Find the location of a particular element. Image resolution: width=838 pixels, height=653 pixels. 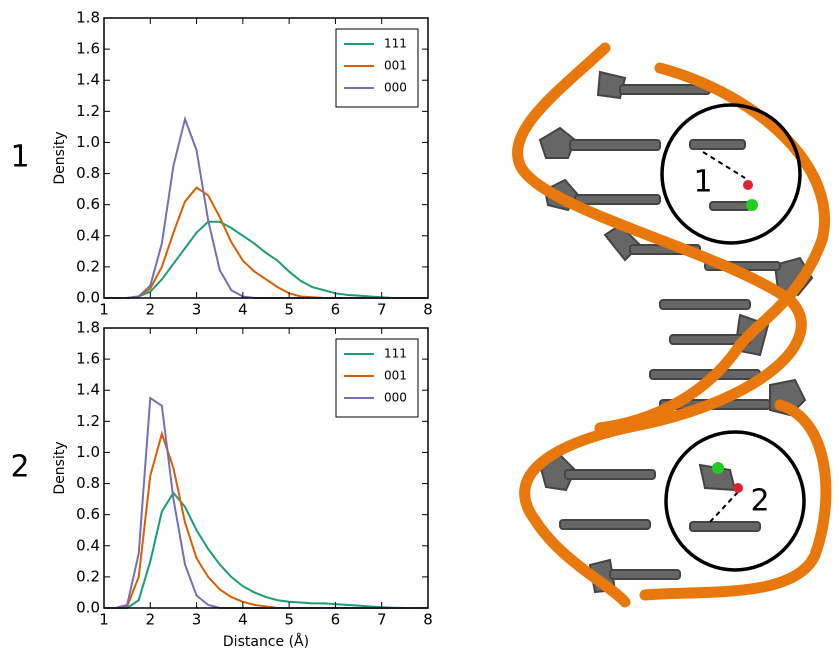

h-bond is located at coordinates (724, 507).